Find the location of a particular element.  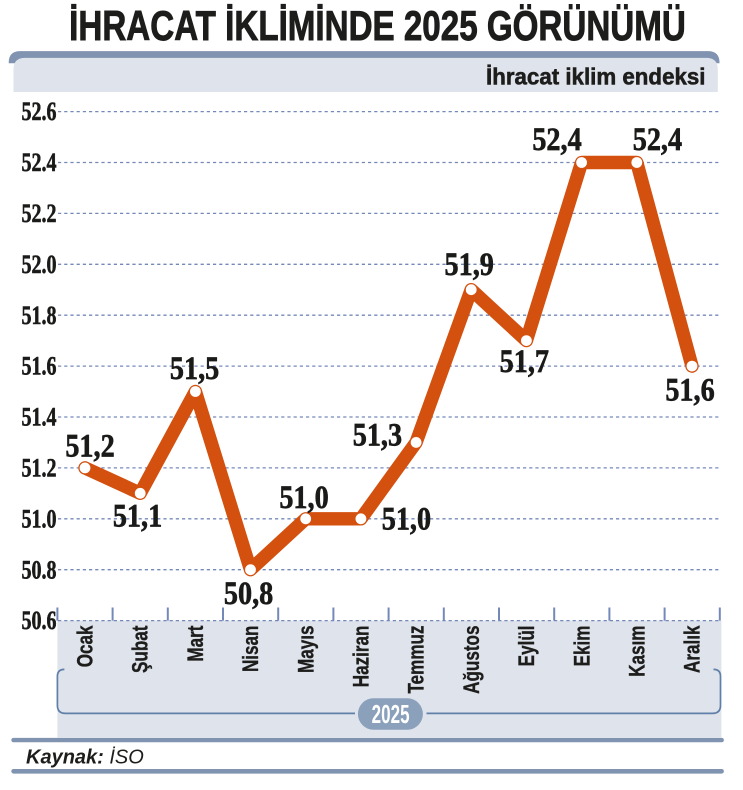

svg-text: Kasım is located at coordinates (637, 651).